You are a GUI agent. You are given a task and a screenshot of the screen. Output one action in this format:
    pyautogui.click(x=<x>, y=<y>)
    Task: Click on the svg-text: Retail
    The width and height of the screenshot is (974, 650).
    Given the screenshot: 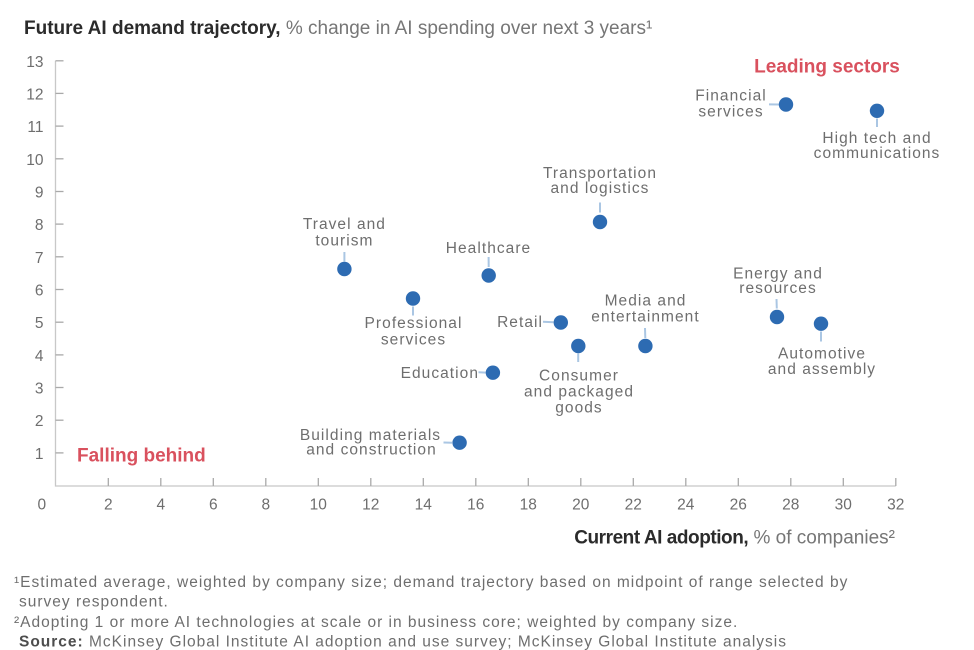 What is the action you would take?
    pyautogui.click(x=520, y=322)
    